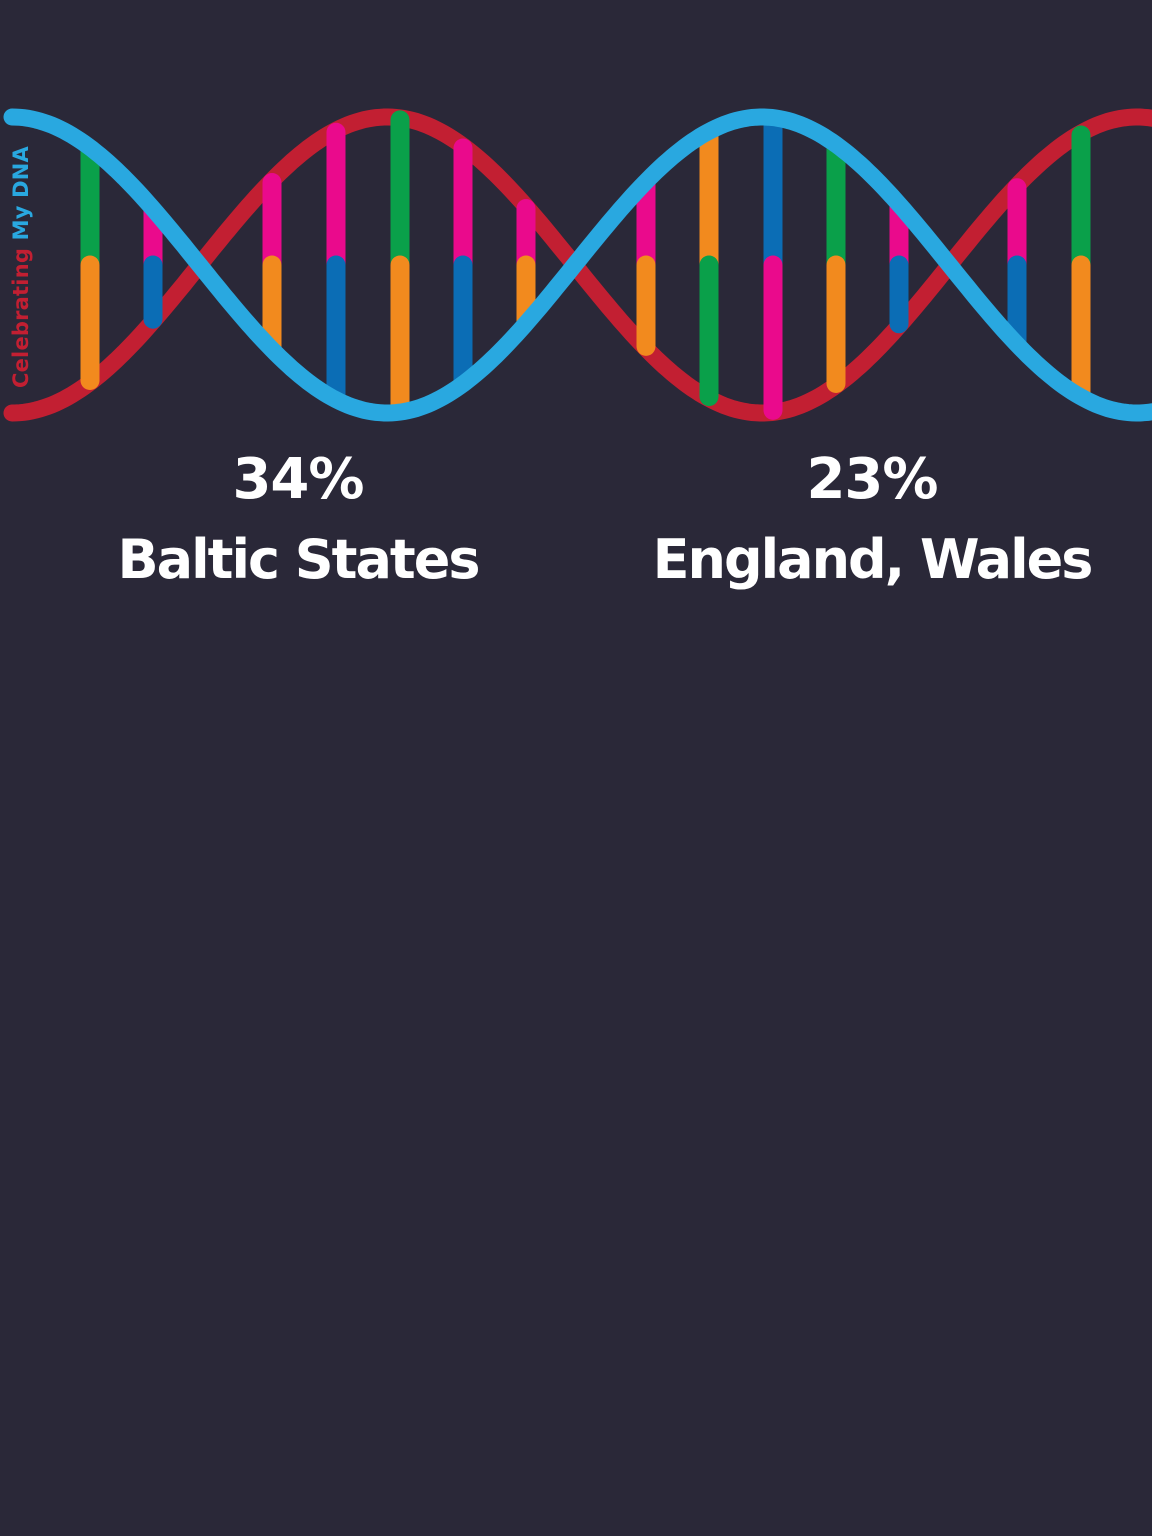 This screenshot has height=1536, width=1152. What do you see at coordinates (21, 193) in the screenshot?
I see `brand-word-my-dna: My DNA` at bounding box center [21, 193].